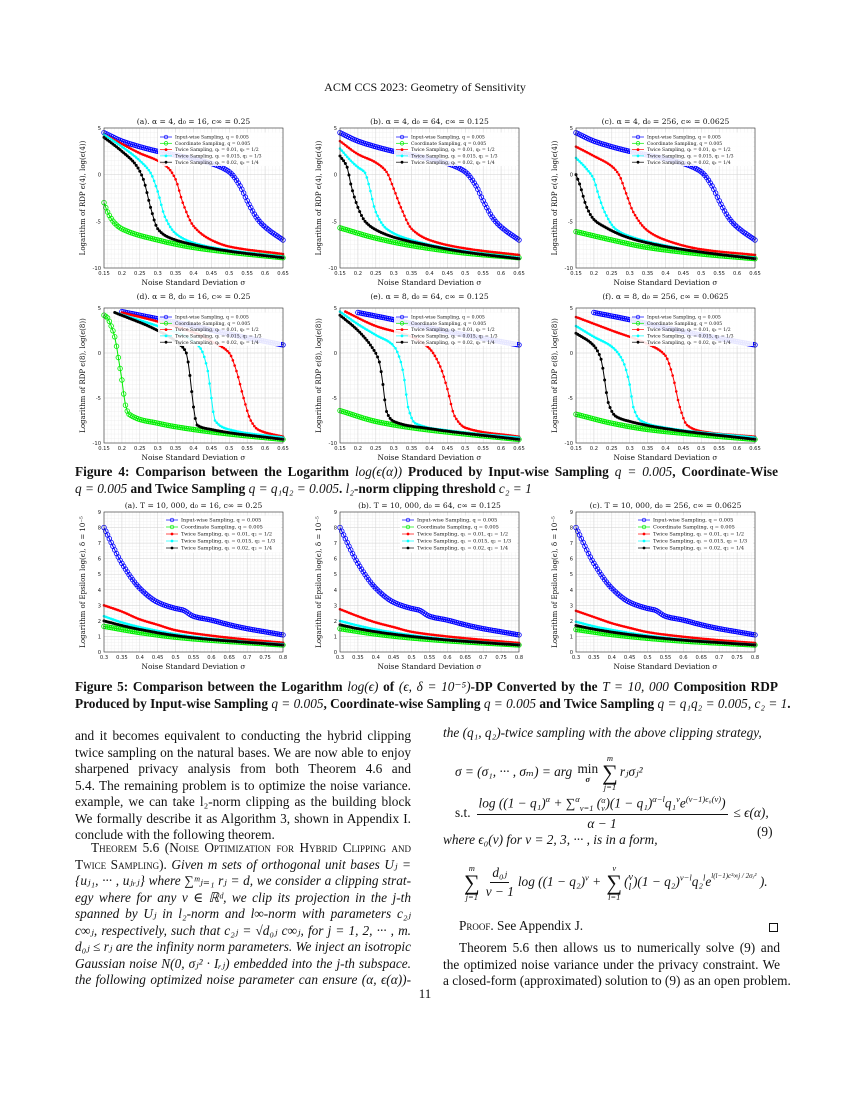  Describe the element at coordinates (212, 138) in the screenshot. I see `legend-label: Input-wise Sampling, q = 0.005` at that location.